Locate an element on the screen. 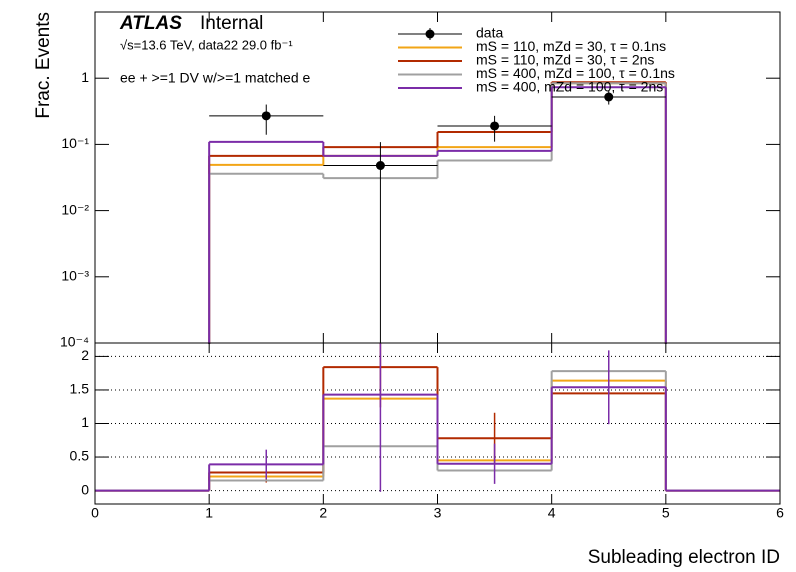 The width and height of the screenshot is (796, 572). y-tick-label: 10⁻⁴ is located at coordinates (74, 342).